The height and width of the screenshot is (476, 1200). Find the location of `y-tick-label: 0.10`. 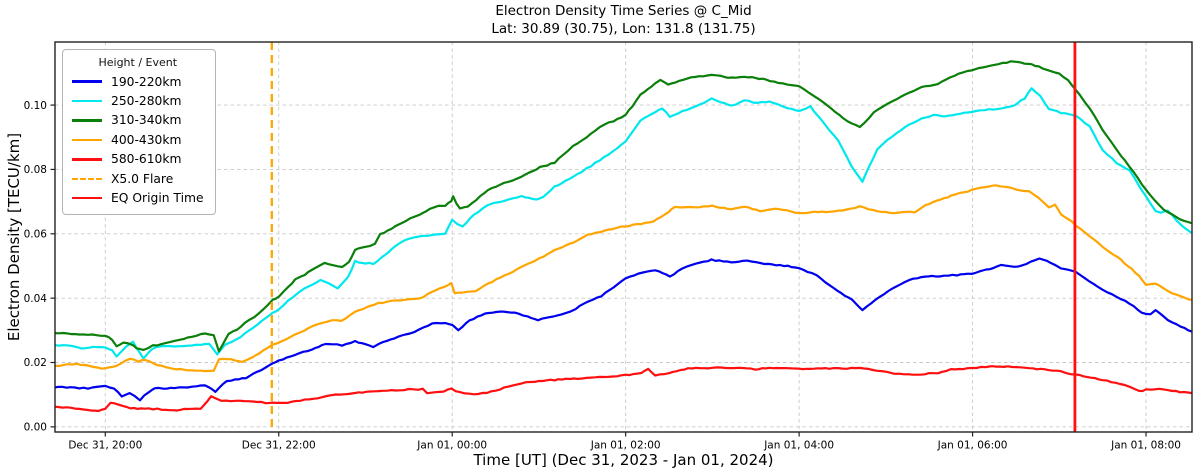

y-tick-label: 0.10 is located at coordinates (35, 106).